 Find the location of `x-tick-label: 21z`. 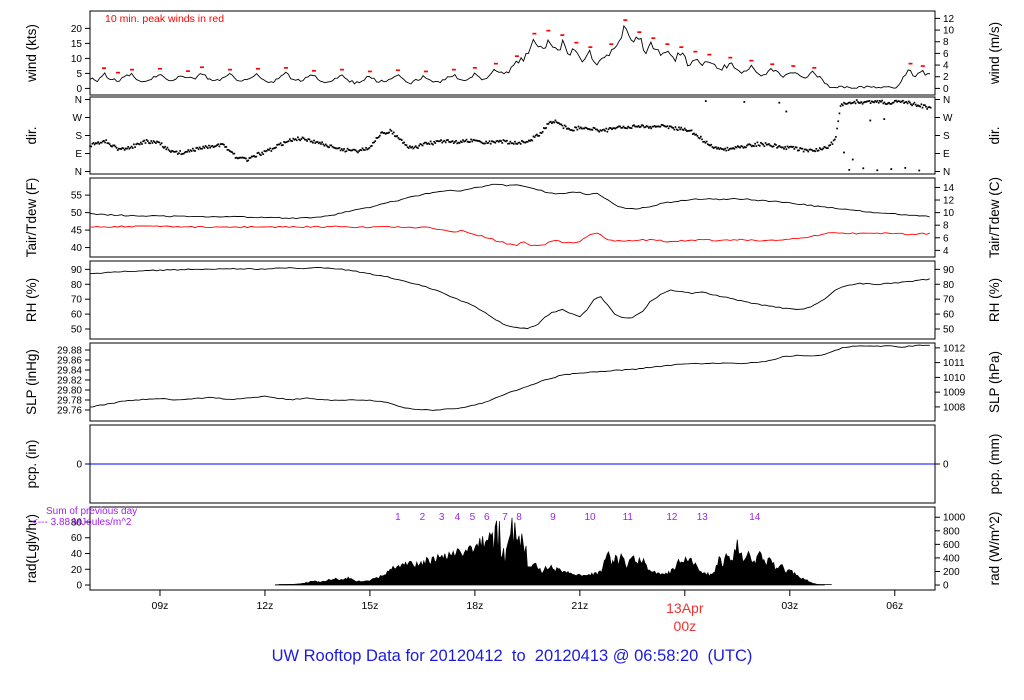

x-tick-label: 21z is located at coordinates (579, 606).